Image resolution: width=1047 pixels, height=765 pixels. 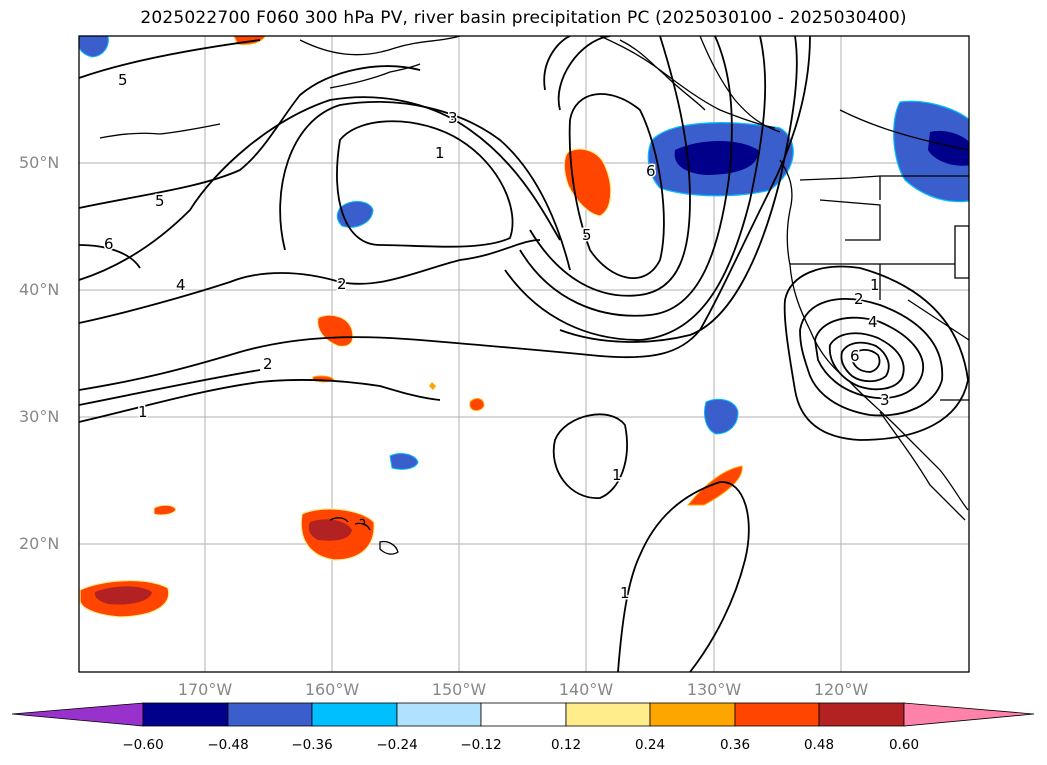 I want to click on colorbar-tick-label: −0.24, so click(x=397, y=745).